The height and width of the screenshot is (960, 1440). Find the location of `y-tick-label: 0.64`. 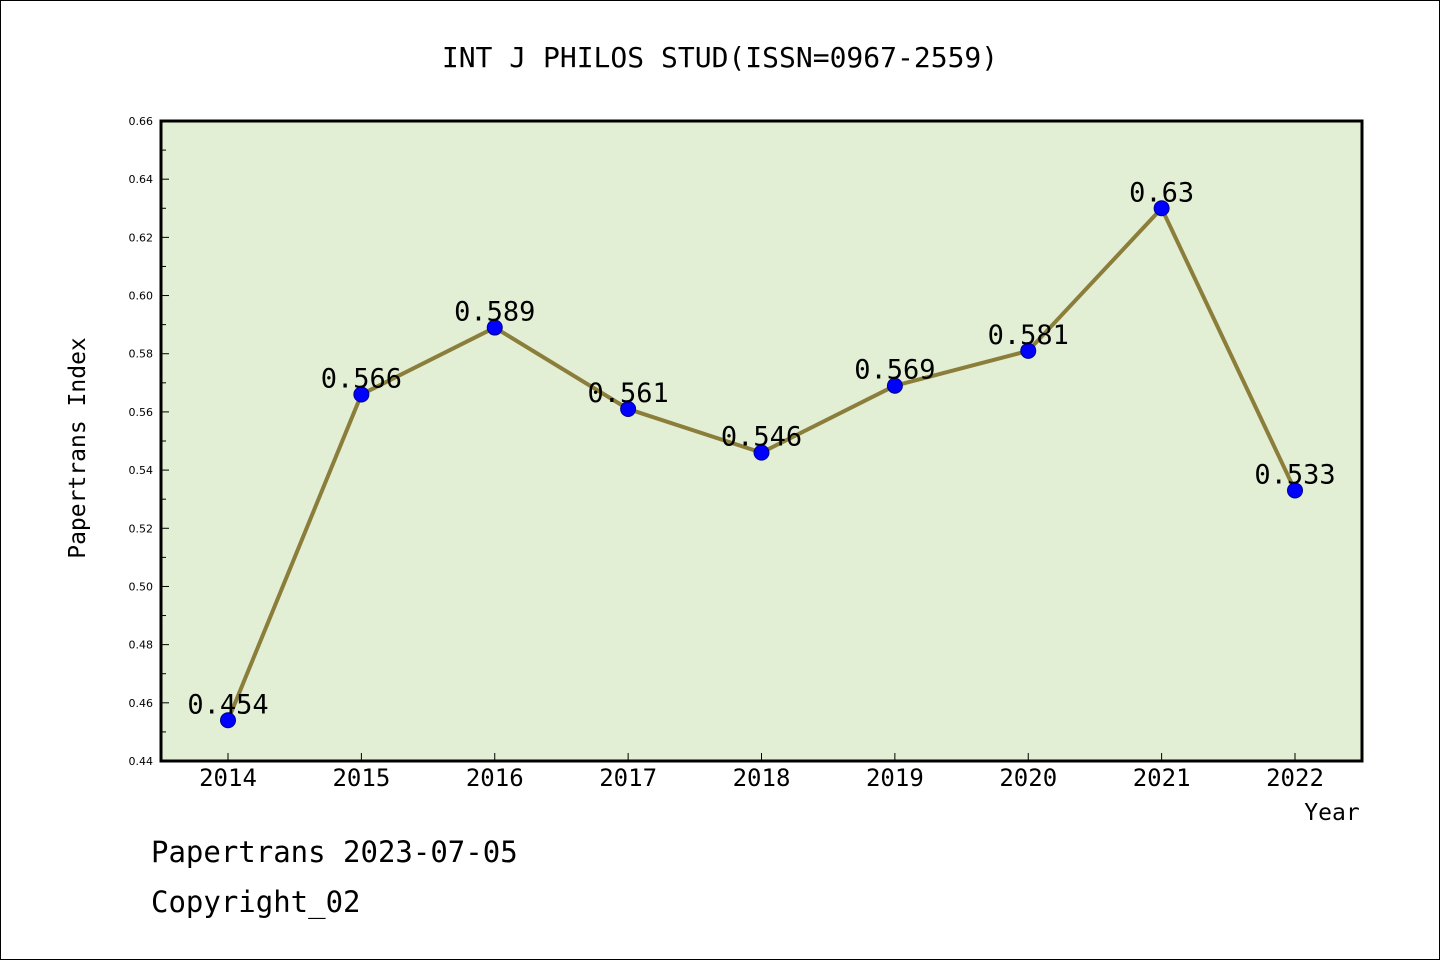

y-tick-label: 0.64 is located at coordinates (141, 179).